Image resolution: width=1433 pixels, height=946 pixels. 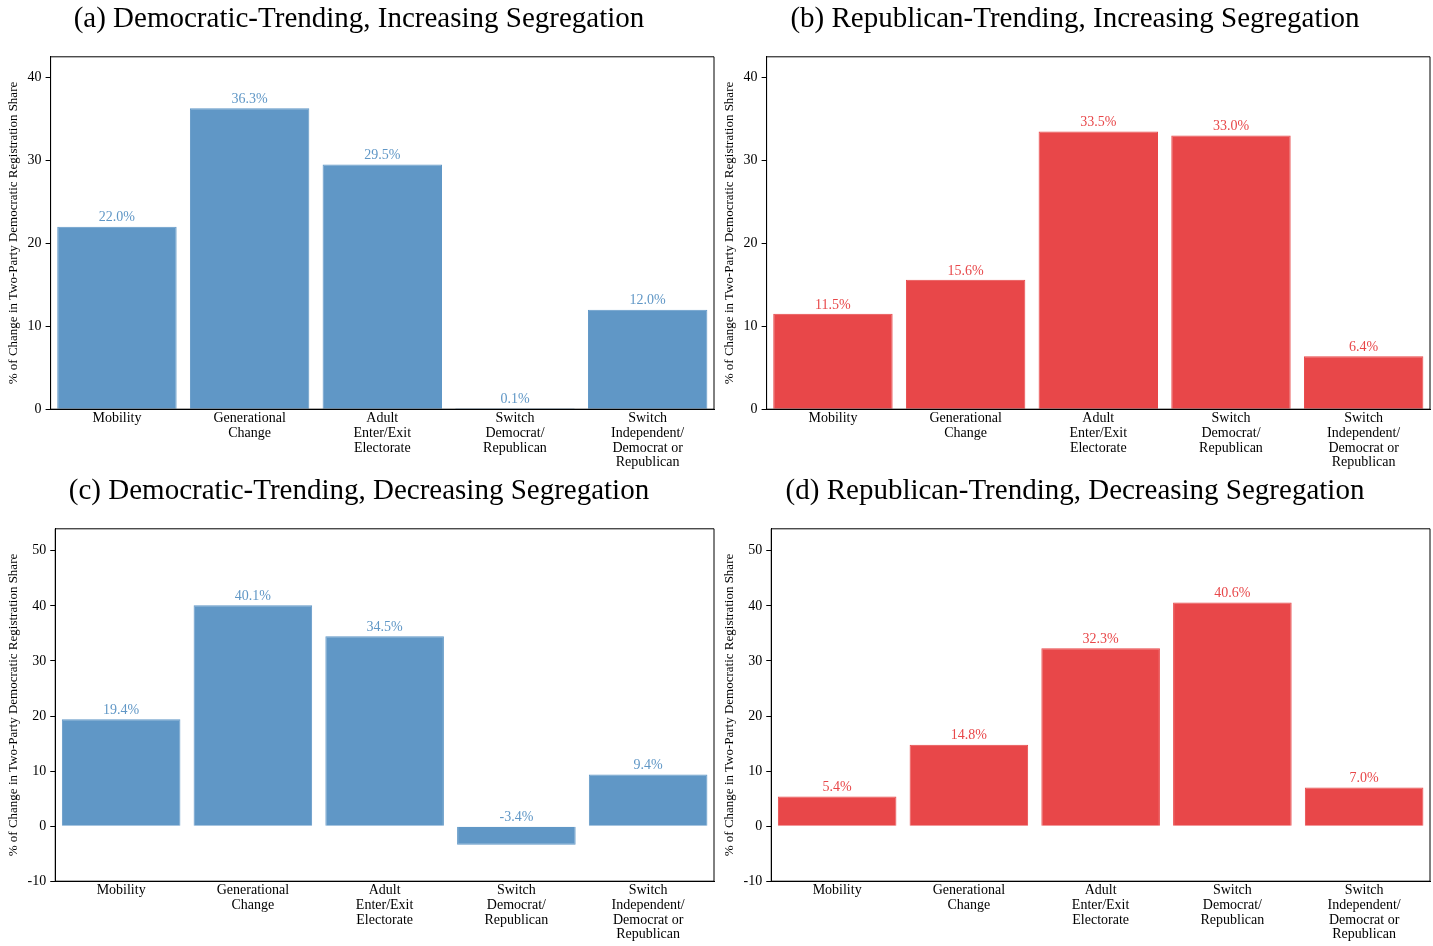 I want to click on data-label: 33.0%, so click(x=1231, y=126).